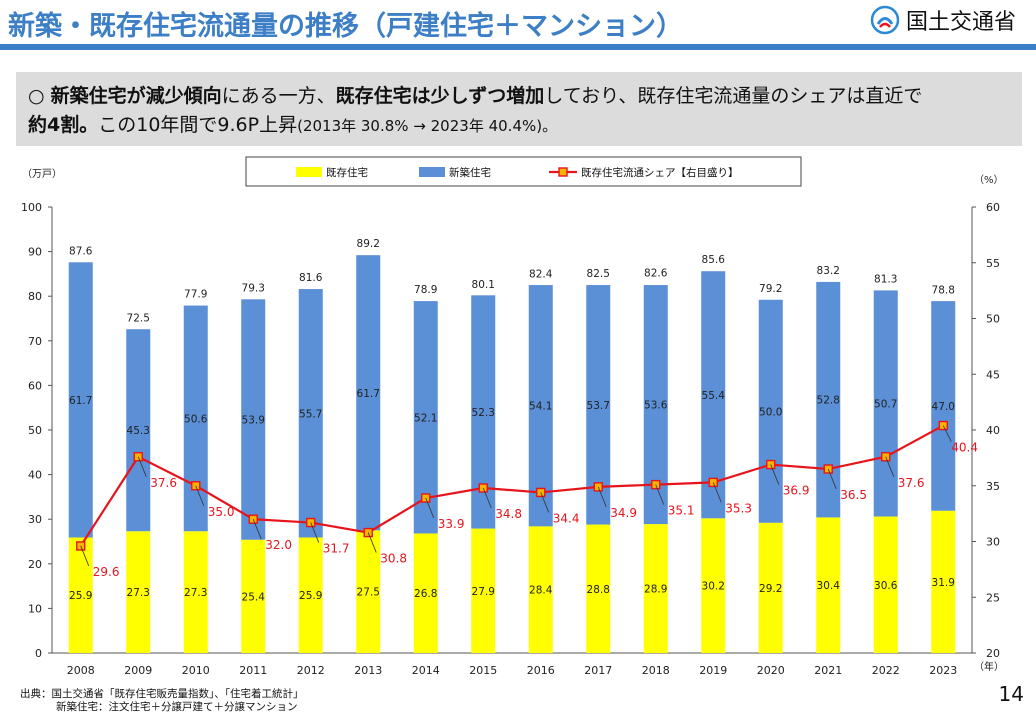  I want to click on x-tick-label: 2015, so click(483, 670).